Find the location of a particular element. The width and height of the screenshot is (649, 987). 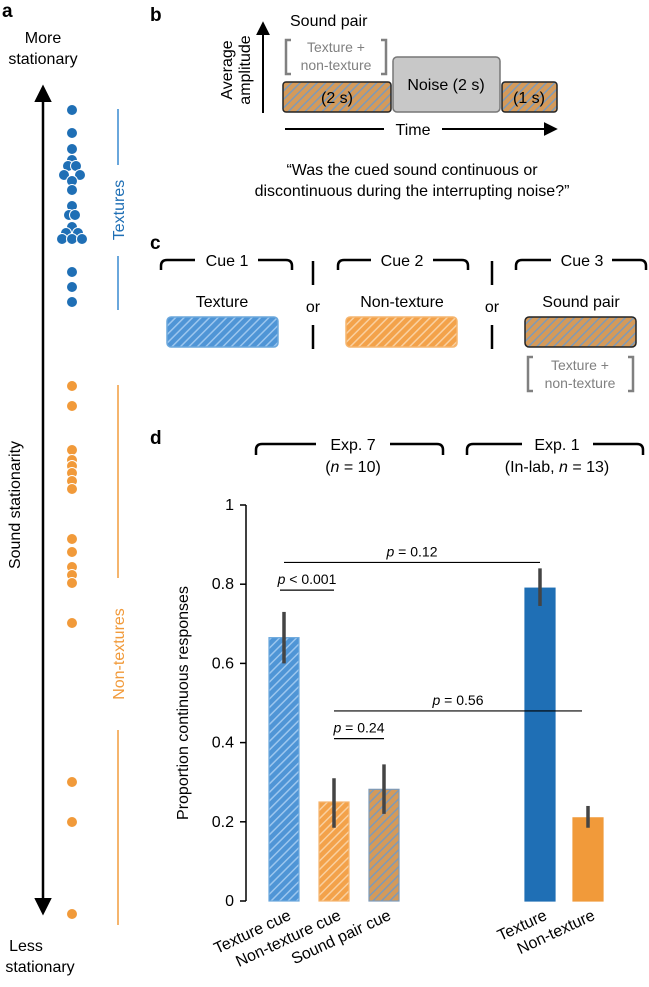

y-tick-label: 0.6 is located at coordinates (223, 663).